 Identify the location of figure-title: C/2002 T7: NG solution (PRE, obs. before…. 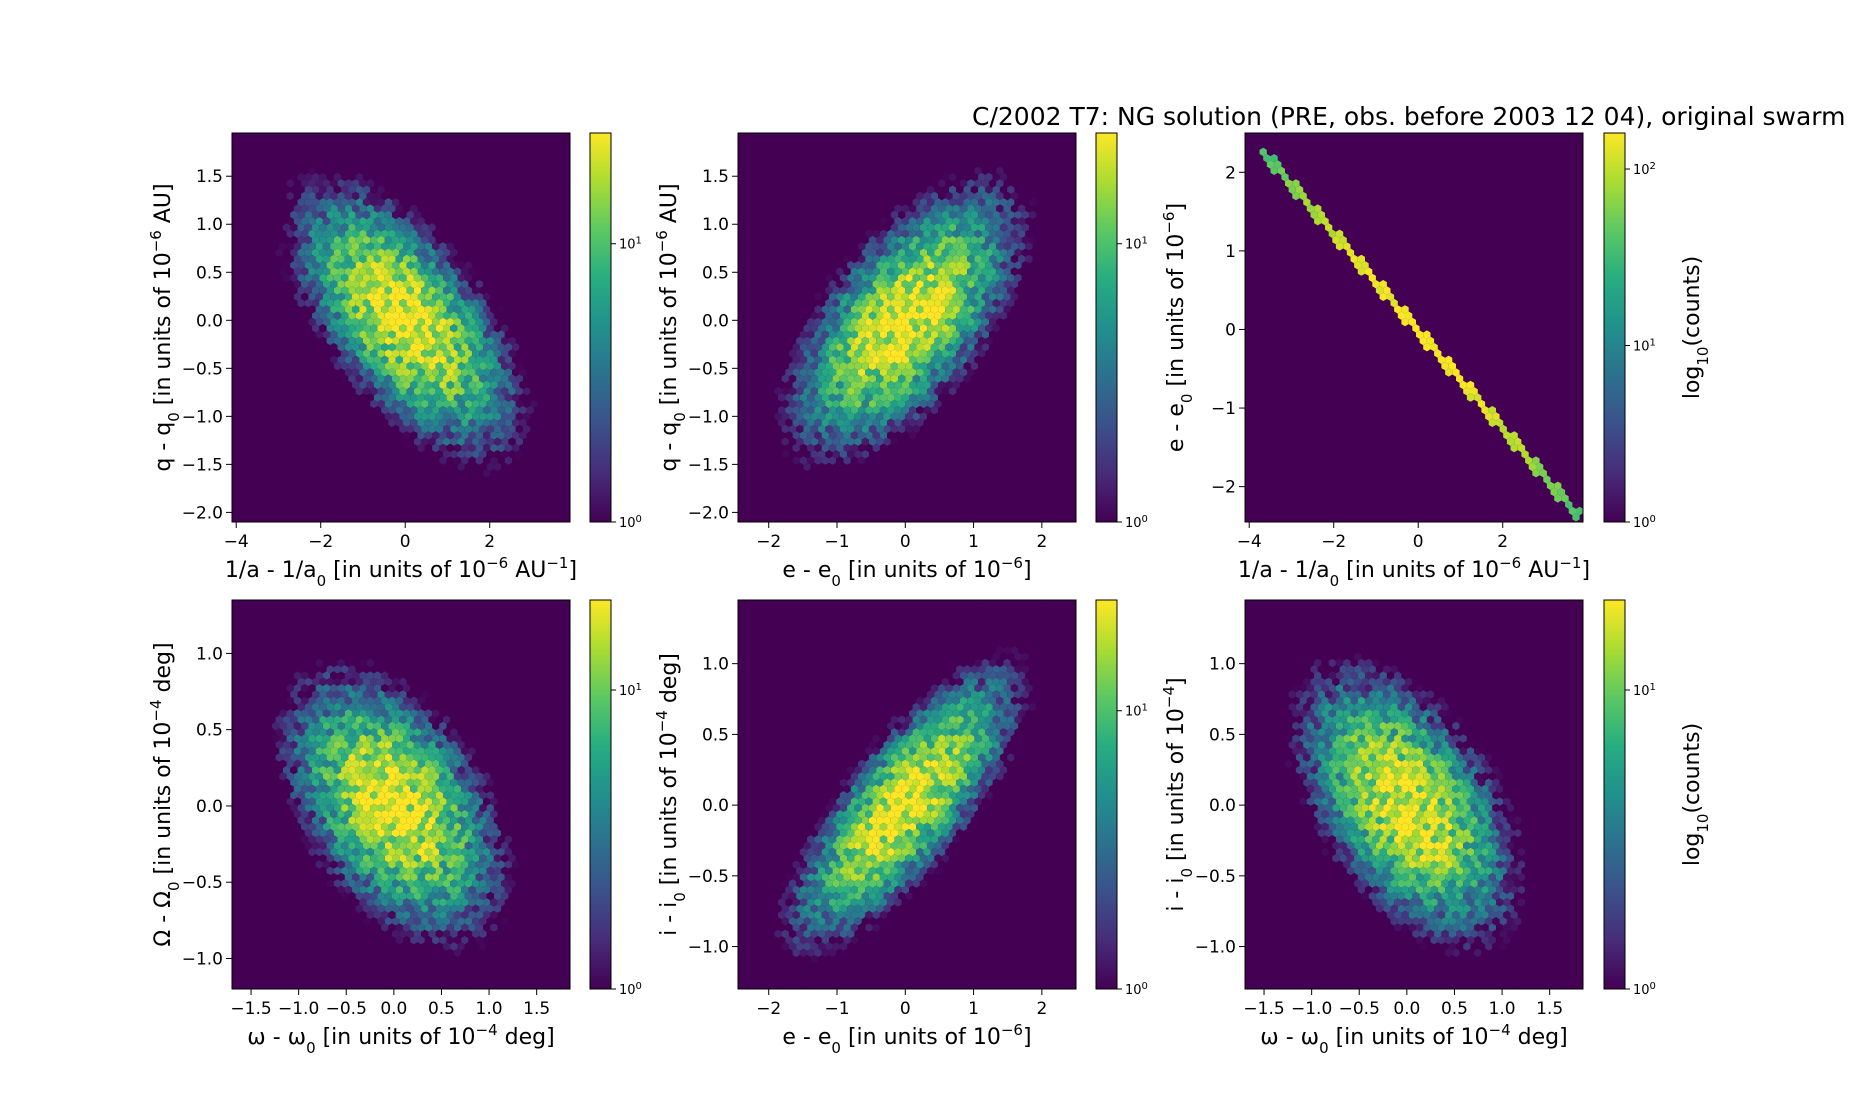
(1409, 116).